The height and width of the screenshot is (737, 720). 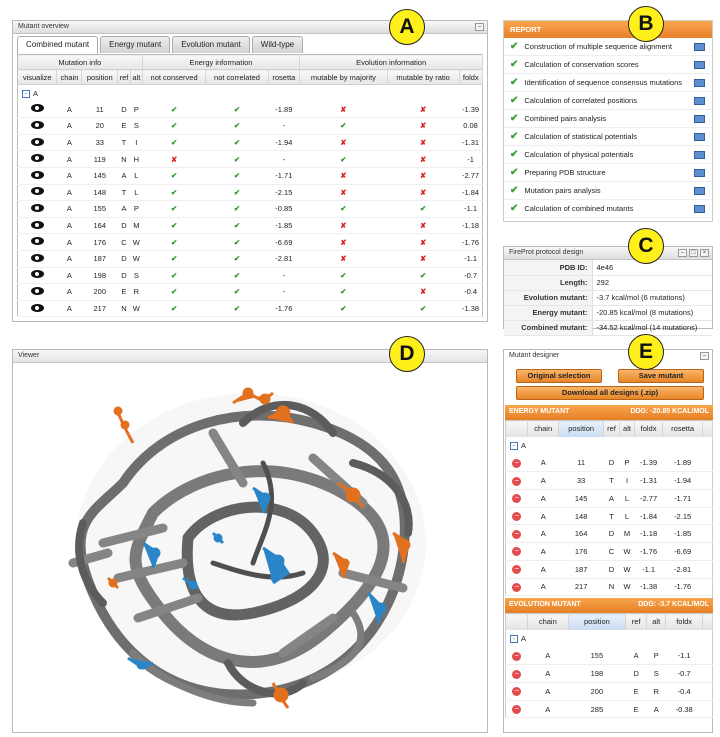 I want to click on table-row: − A 198 D S -0.7, so click(x=609, y=674).